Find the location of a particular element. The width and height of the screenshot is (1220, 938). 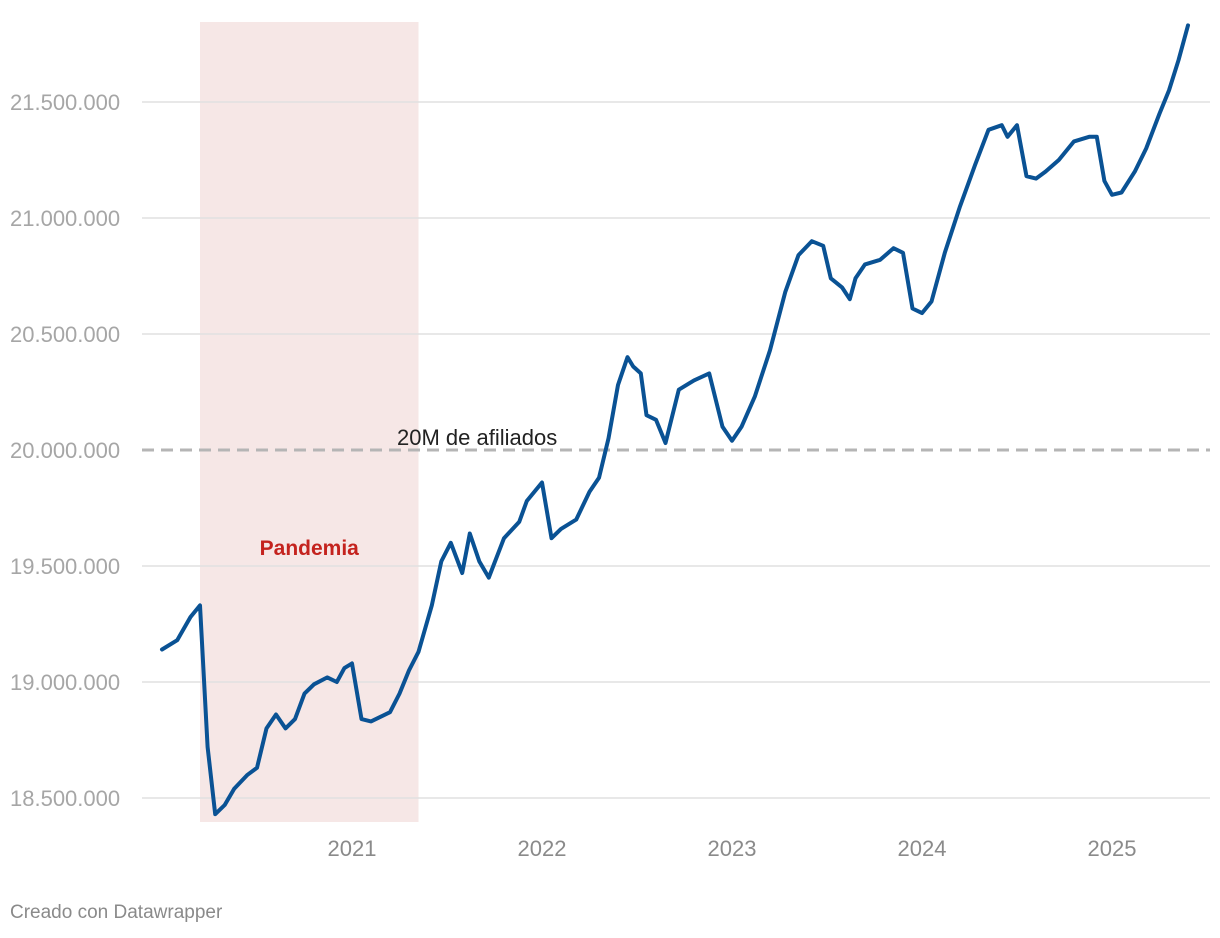

y-tick-label: 20.500.000 is located at coordinates (65, 334).